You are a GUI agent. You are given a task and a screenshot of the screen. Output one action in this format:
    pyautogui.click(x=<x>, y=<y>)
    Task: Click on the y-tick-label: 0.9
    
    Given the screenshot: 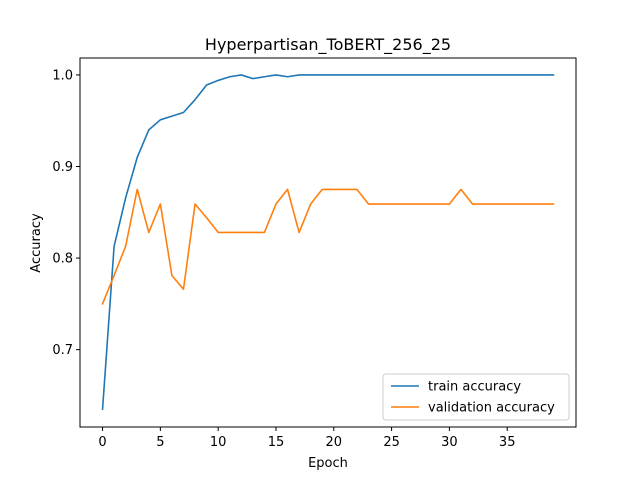 What is the action you would take?
    pyautogui.click(x=62, y=167)
    